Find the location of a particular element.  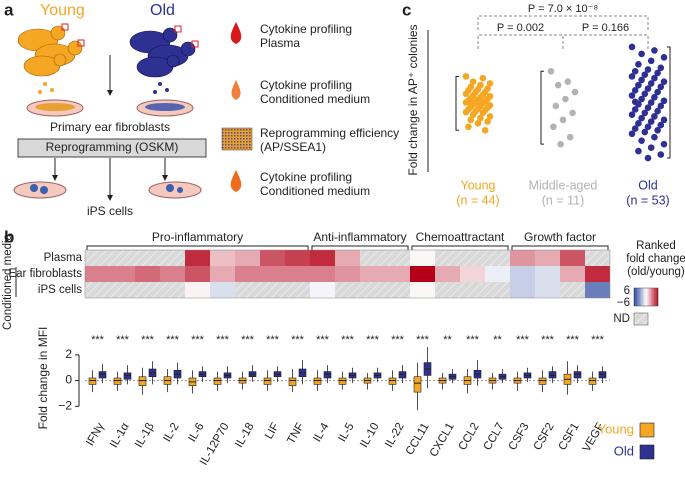

group-label: Anti-inflammatory is located at coordinates (359, 237).